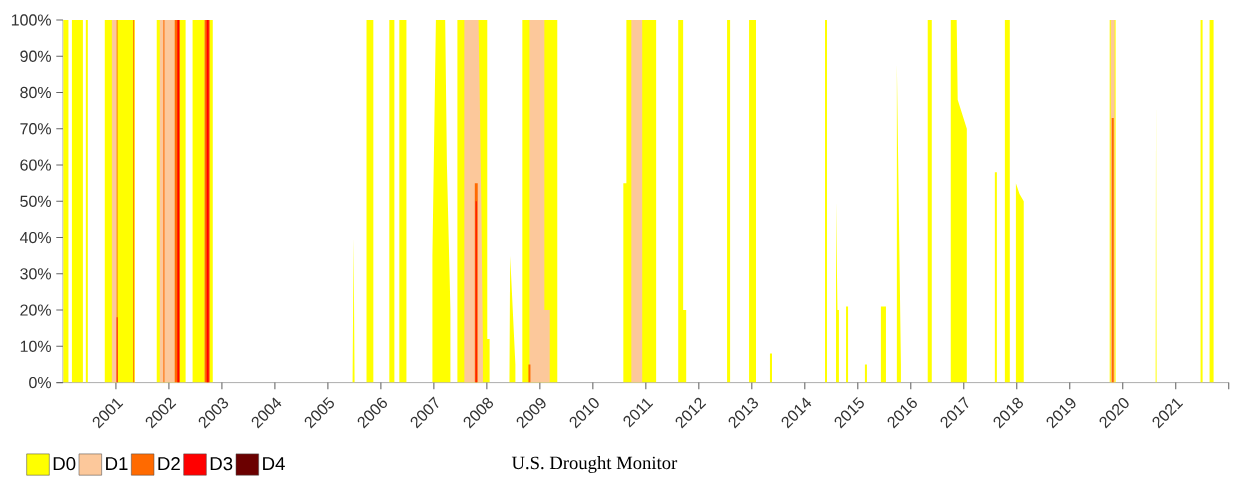 This screenshot has width=1235, height=478. I want to click on legend-label: D1, so click(117, 463).